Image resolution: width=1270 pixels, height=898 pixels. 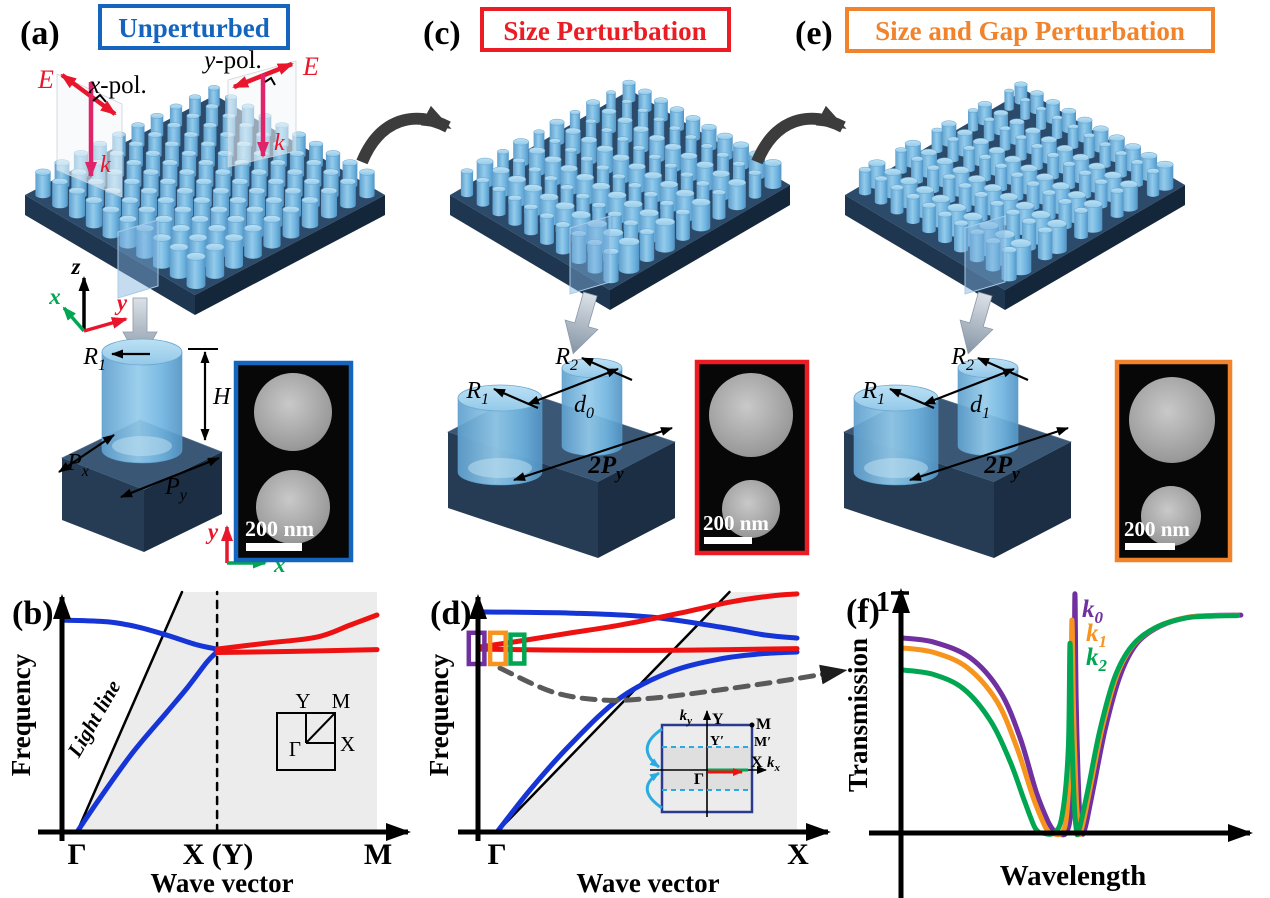 What do you see at coordinates (1157, 529) in the screenshot?
I see `sem-scale-label-e: 200 nm` at bounding box center [1157, 529].